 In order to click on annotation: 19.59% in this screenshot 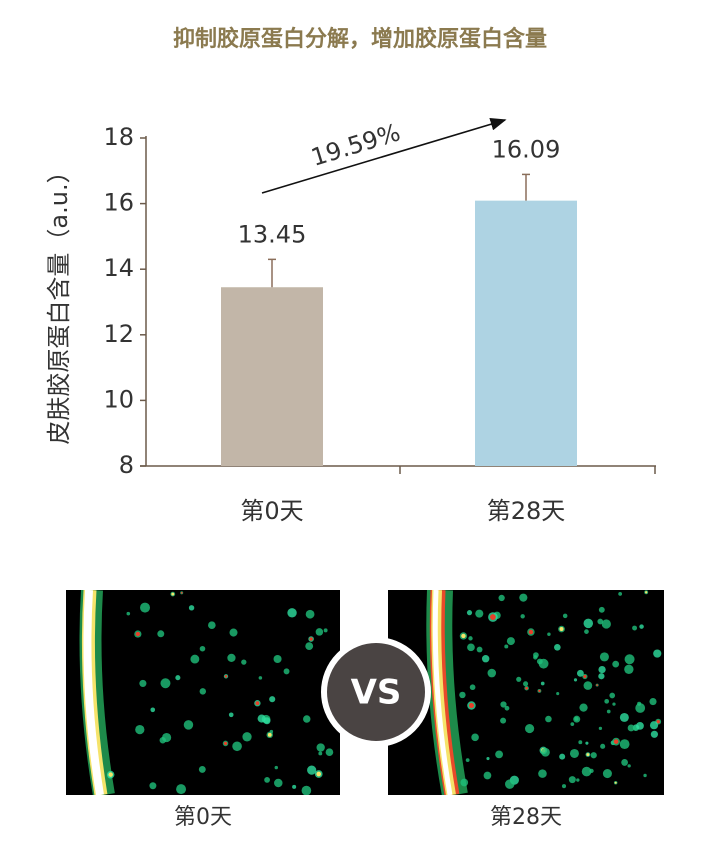, I will do `click(356, 145)`.